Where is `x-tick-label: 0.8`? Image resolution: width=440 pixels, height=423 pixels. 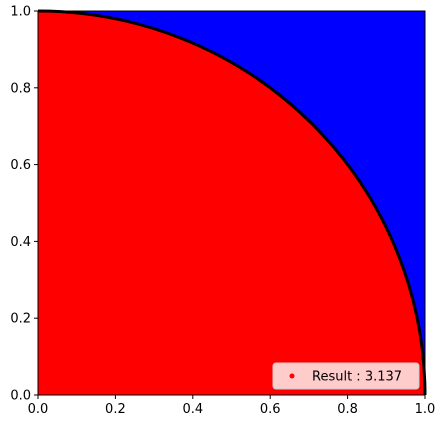
x-tick-label: 0.8 is located at coordinates (347, 409).